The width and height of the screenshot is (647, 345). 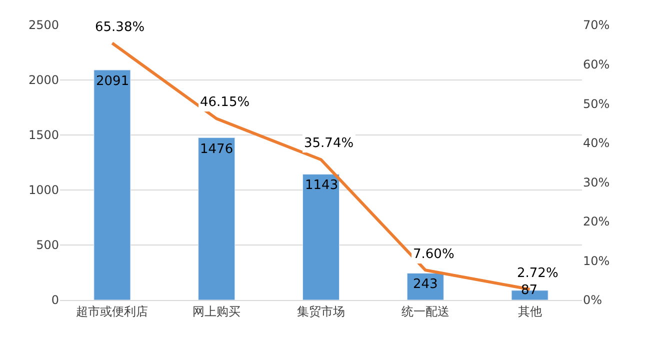 What do you see at coordinates (47, 245) in the screenshot?
I see `y-tick-label: 500` at bounding box center [47, 245].